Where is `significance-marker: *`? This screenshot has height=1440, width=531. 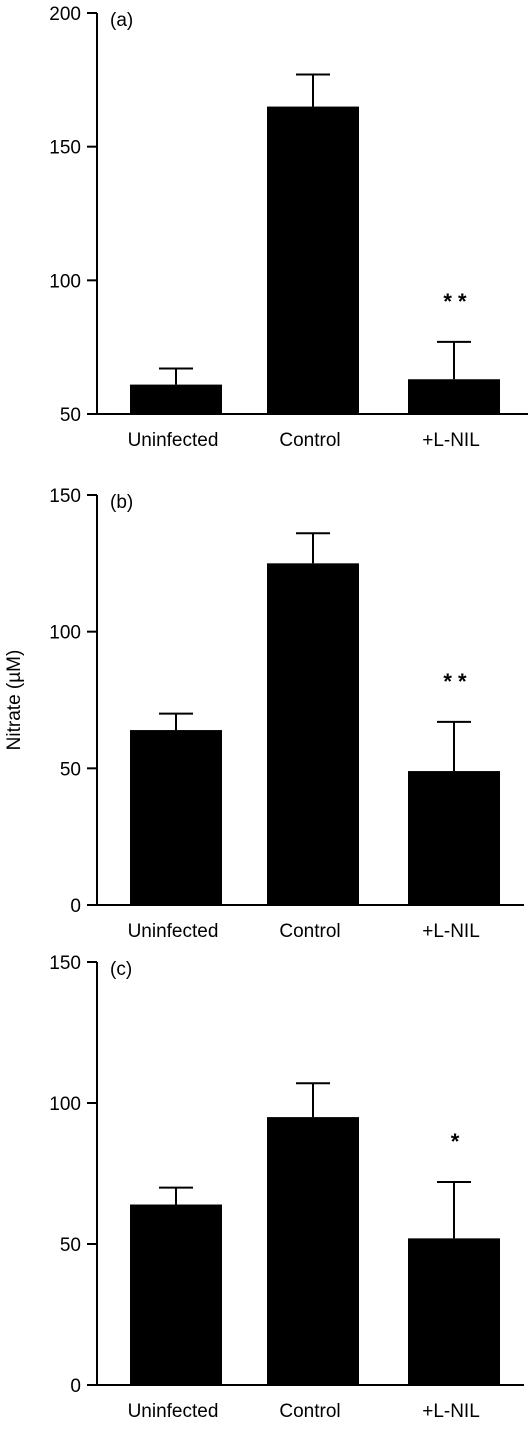 significance-marker: * is located at coordinates (455, 1141).